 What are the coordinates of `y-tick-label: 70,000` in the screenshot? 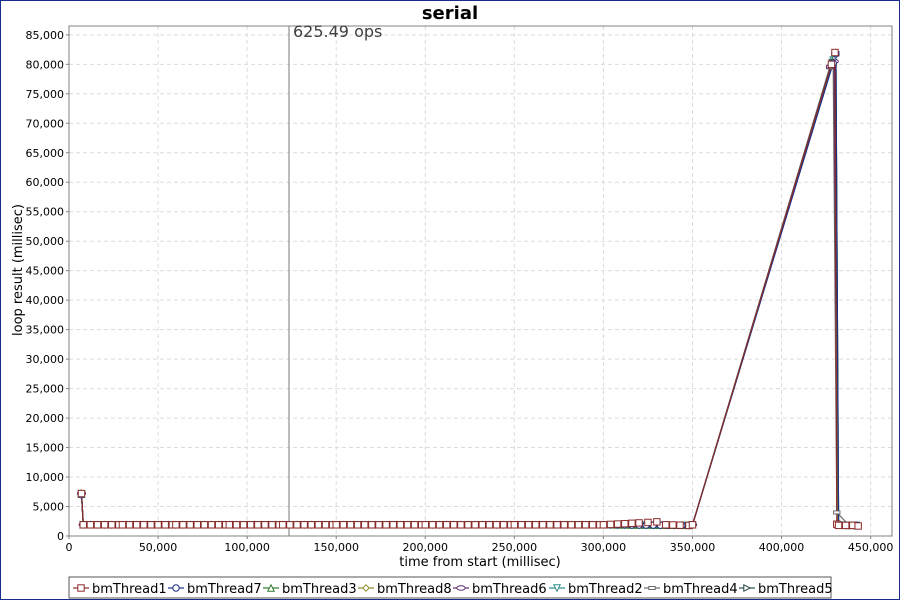 It's located at (45, 123).